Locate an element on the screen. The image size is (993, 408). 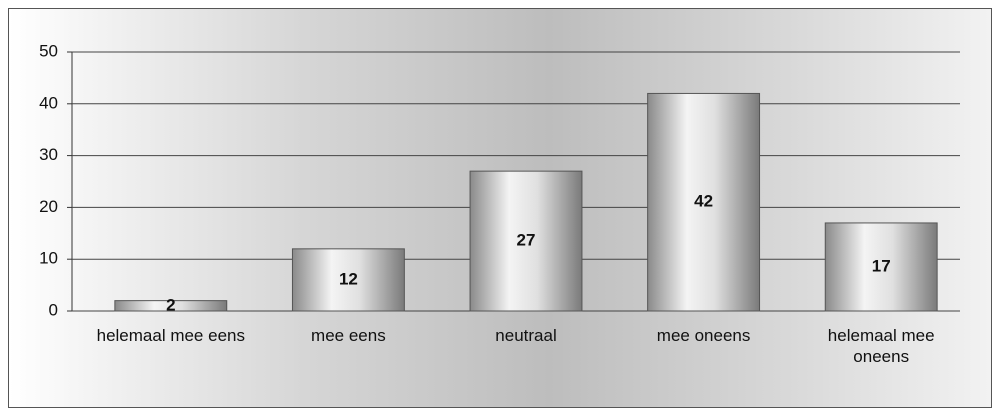
y-tick-label: 20 is located at coordinates (48, 206).